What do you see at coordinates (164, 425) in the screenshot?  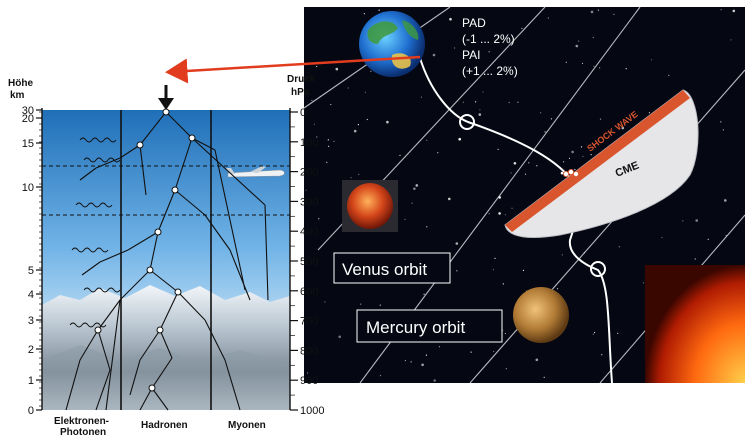 I see `column-label-hadrons: Hadronen` at bounding box center [164, 425].